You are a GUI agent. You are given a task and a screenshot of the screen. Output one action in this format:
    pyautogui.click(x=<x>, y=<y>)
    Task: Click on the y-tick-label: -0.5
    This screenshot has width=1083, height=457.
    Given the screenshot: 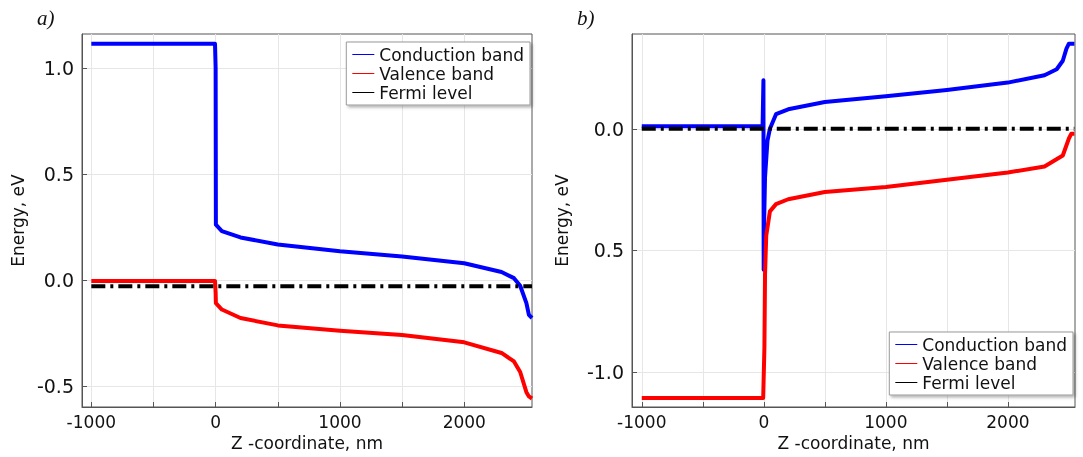 What is the action you would take?
    pyautogui.click(x=55, y=385)
    